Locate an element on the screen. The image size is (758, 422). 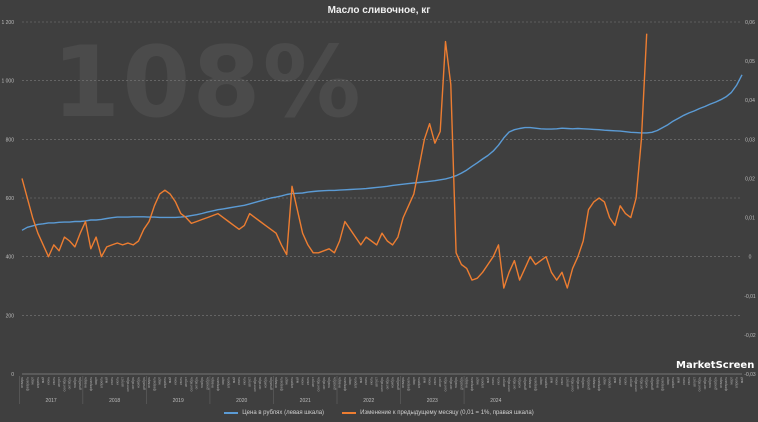
brand-logo: MarketScreen is located at coordinates (715, 365).